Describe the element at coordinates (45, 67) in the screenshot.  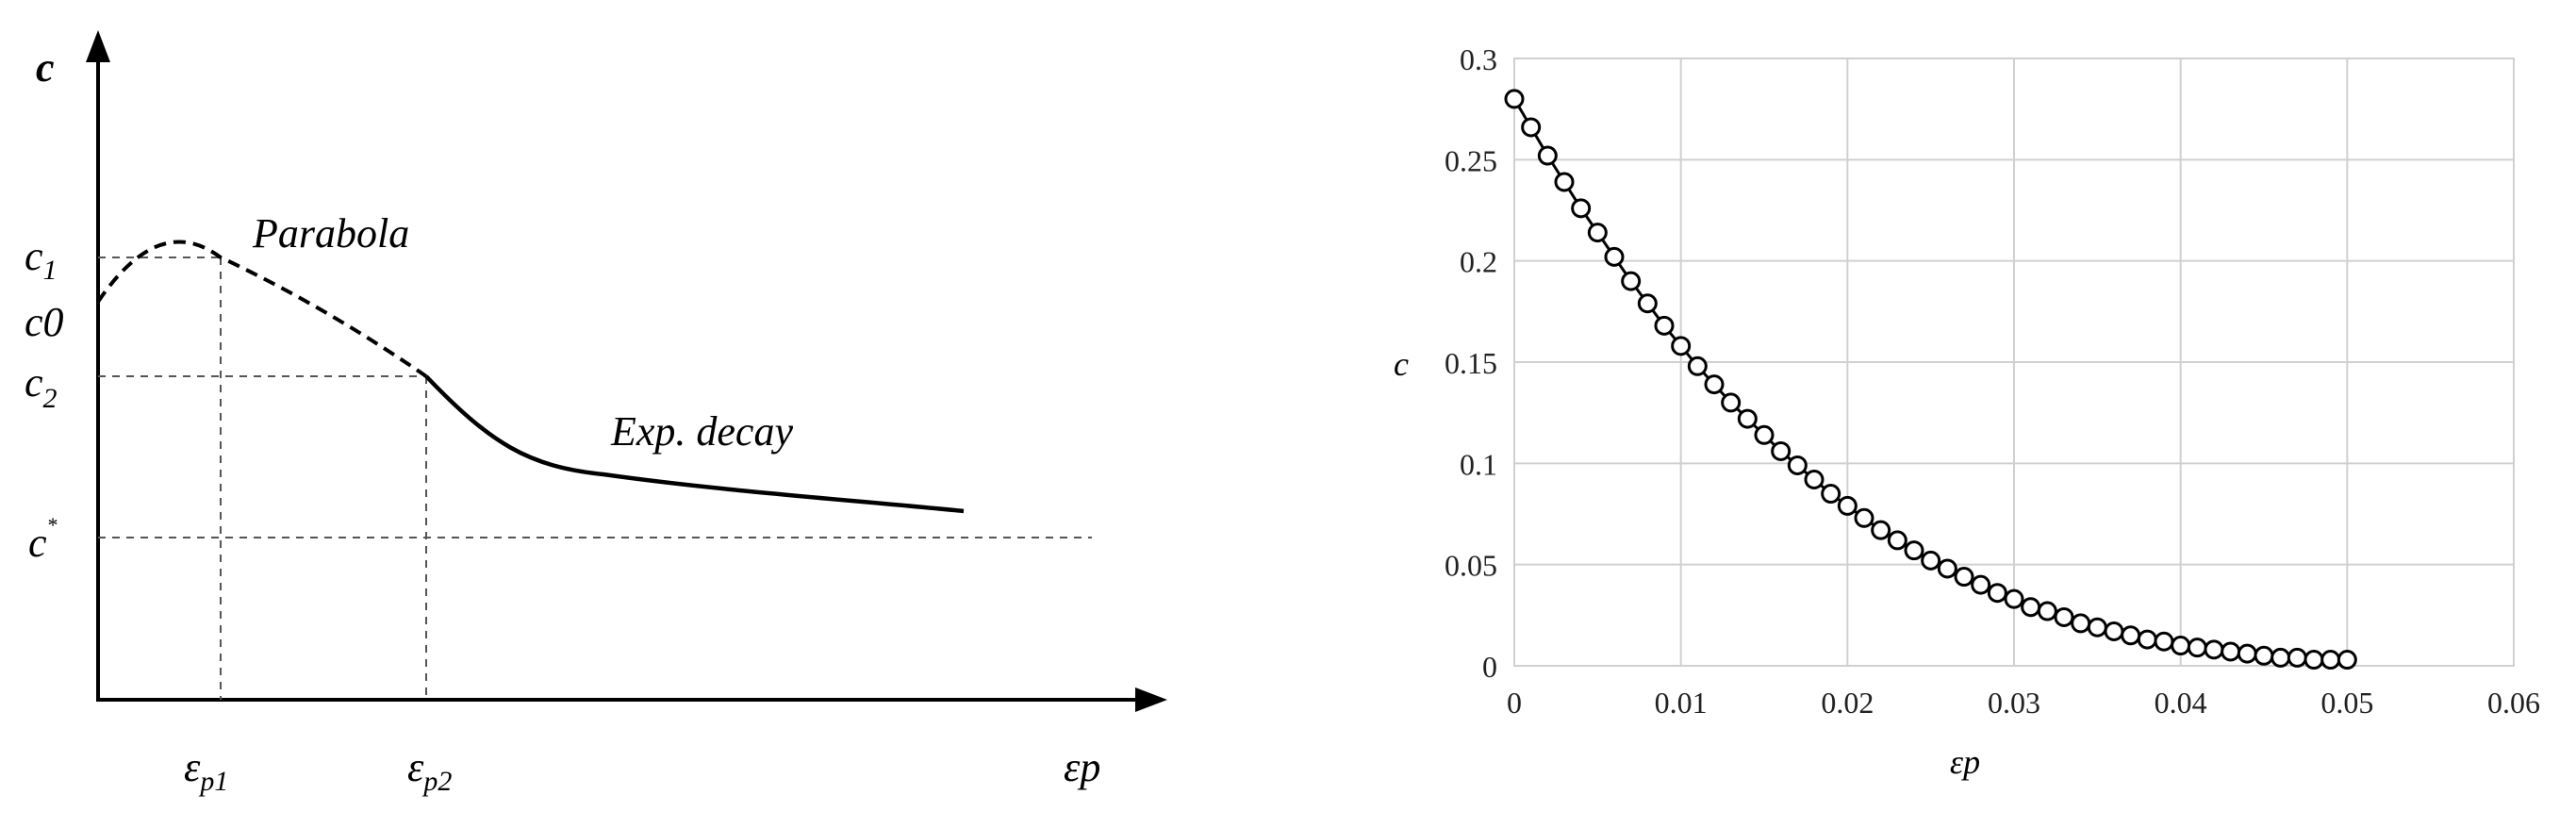
I see `schematic-y-label: c` at that location.